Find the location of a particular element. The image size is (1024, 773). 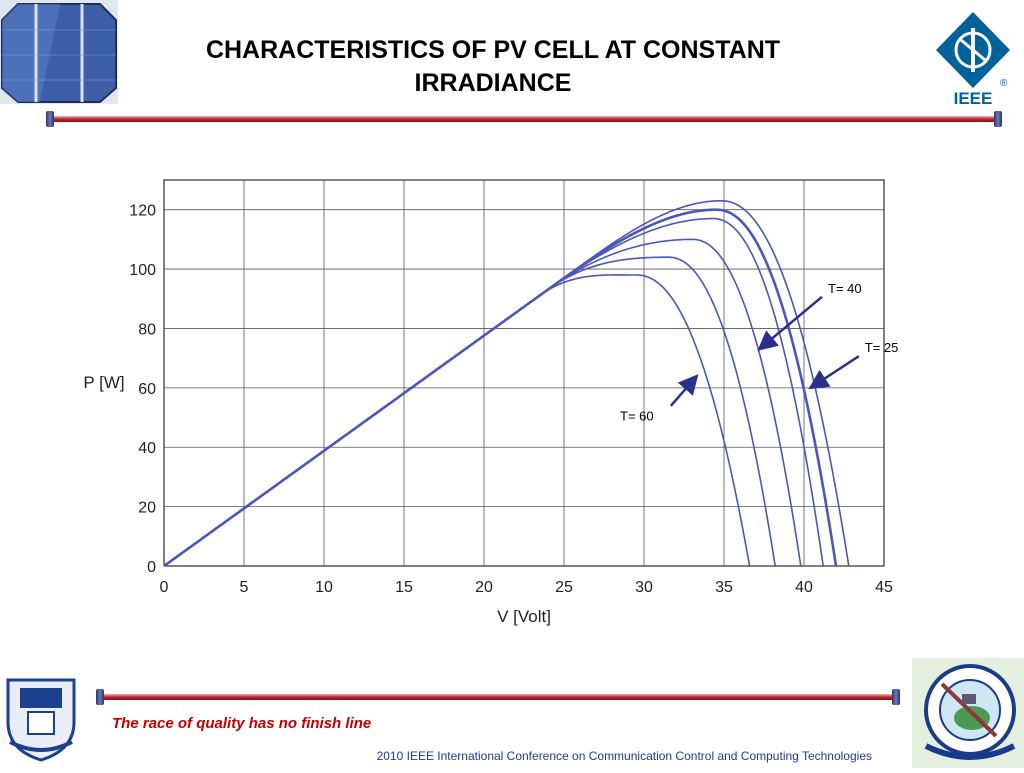

x-tick-labels: 0 5 10 15 20 25 30 35 40 45 is located at coordinates (526, 587).